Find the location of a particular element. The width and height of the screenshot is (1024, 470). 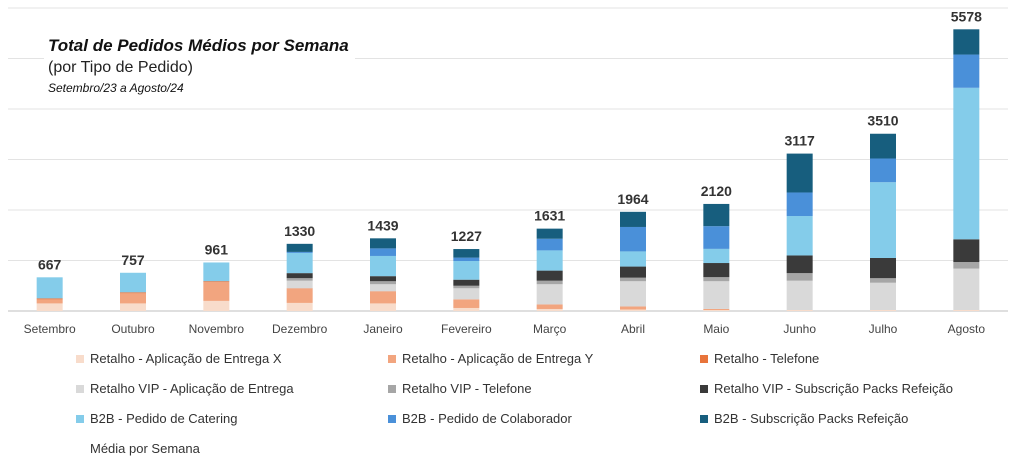

legend-item: Retalho VIP - Aplicação de Entrega is located at coordinates (185, 388).